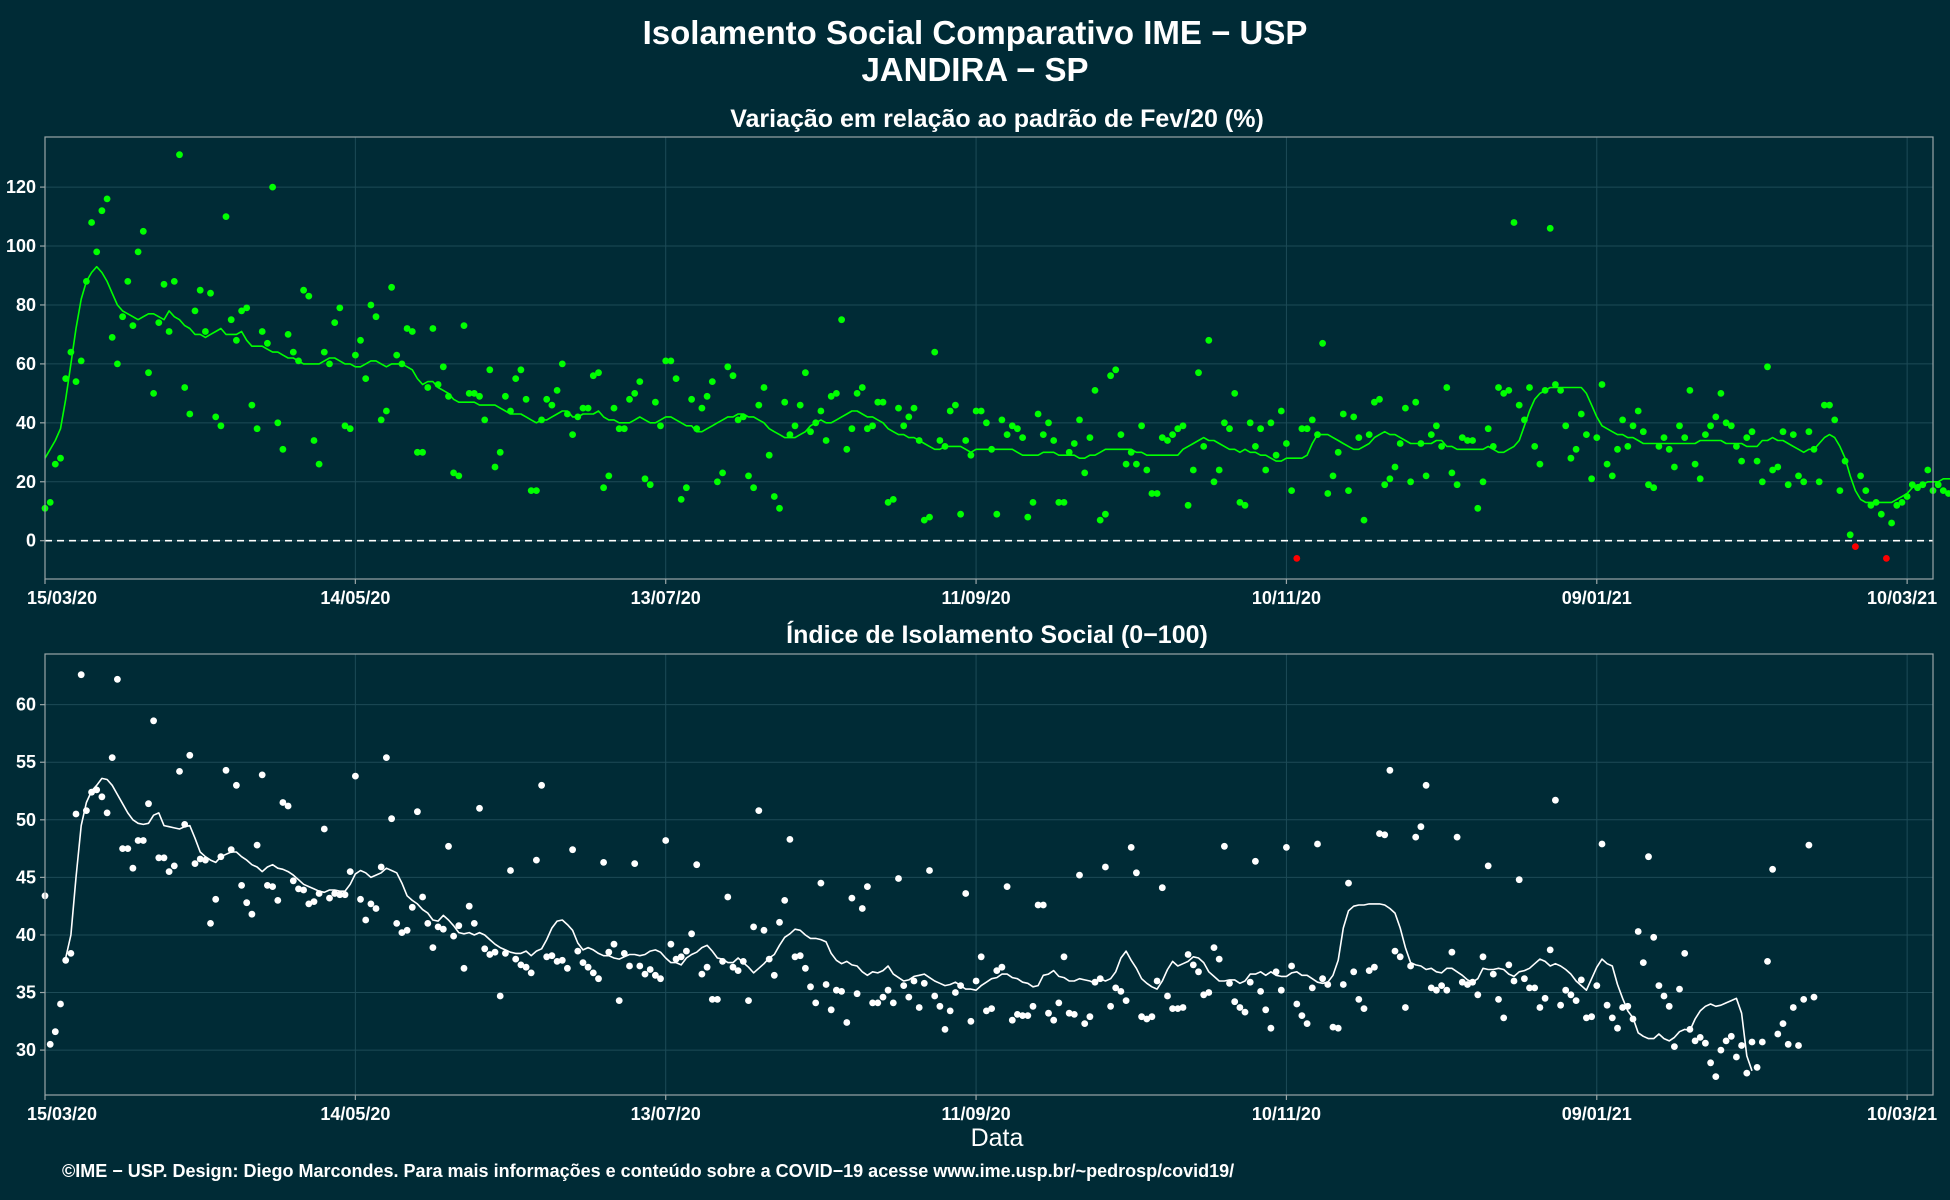  What do you see at coordinates (974, 69) in the screenshot?
I see `figure-title-line2: JANDIRA − SP` at bounding box center [974, 69].